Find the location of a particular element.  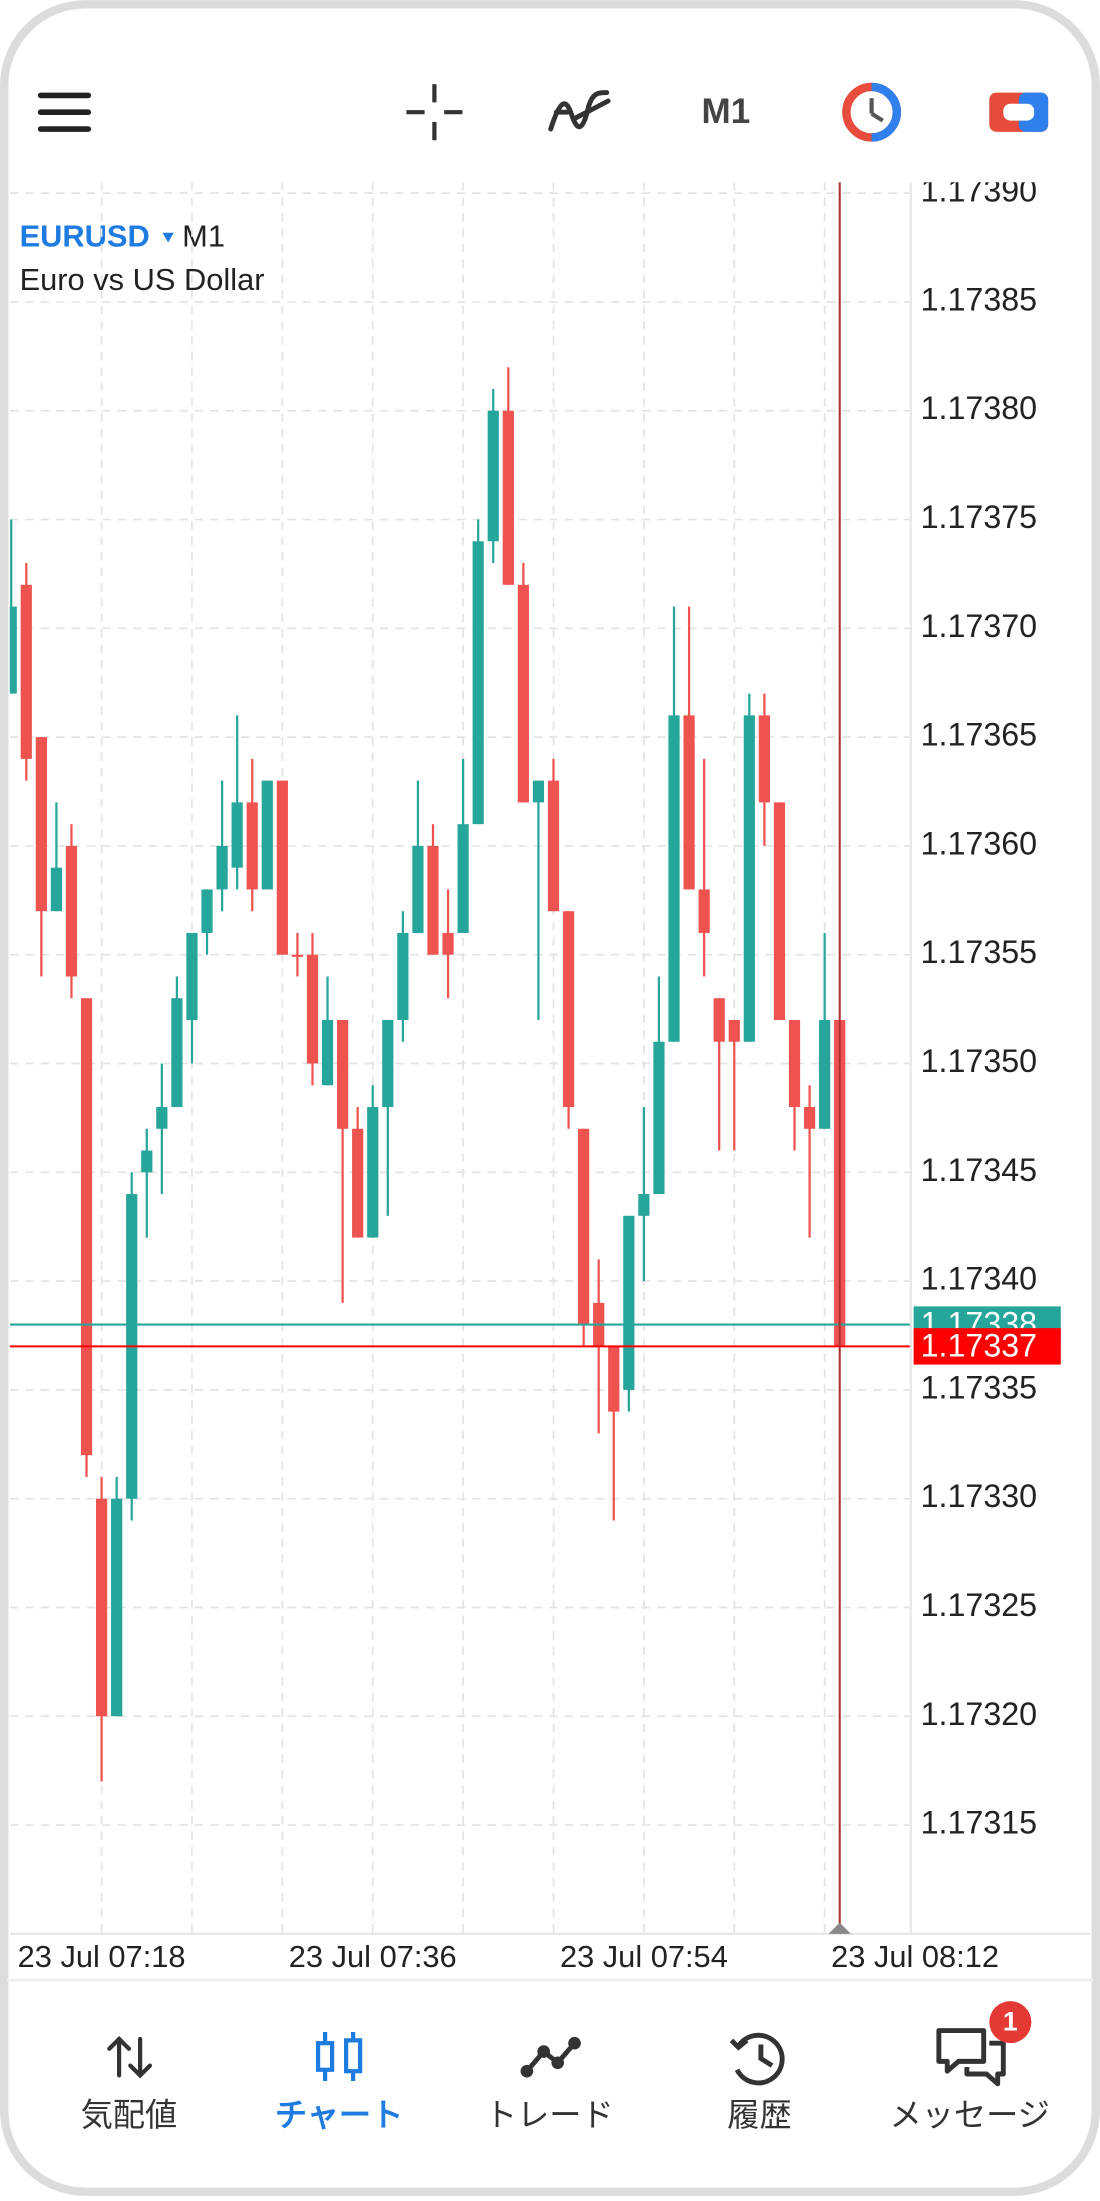

timeframe-button: M1 is located at coordinates (726, 111).